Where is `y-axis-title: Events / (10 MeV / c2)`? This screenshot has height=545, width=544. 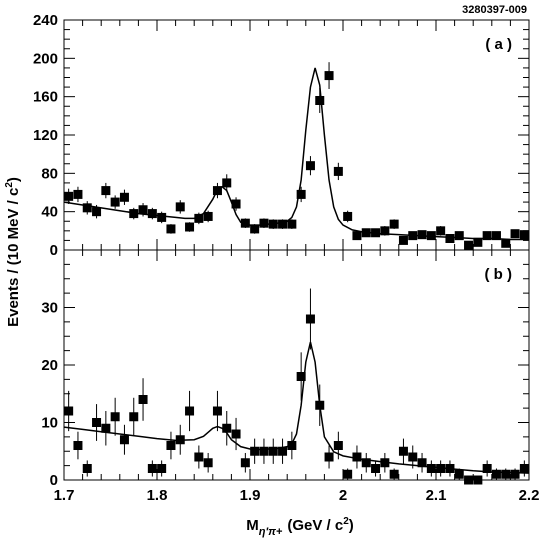
y-axis-title: Events / (10 MeV / c2) is located at coordinates (13, 252).